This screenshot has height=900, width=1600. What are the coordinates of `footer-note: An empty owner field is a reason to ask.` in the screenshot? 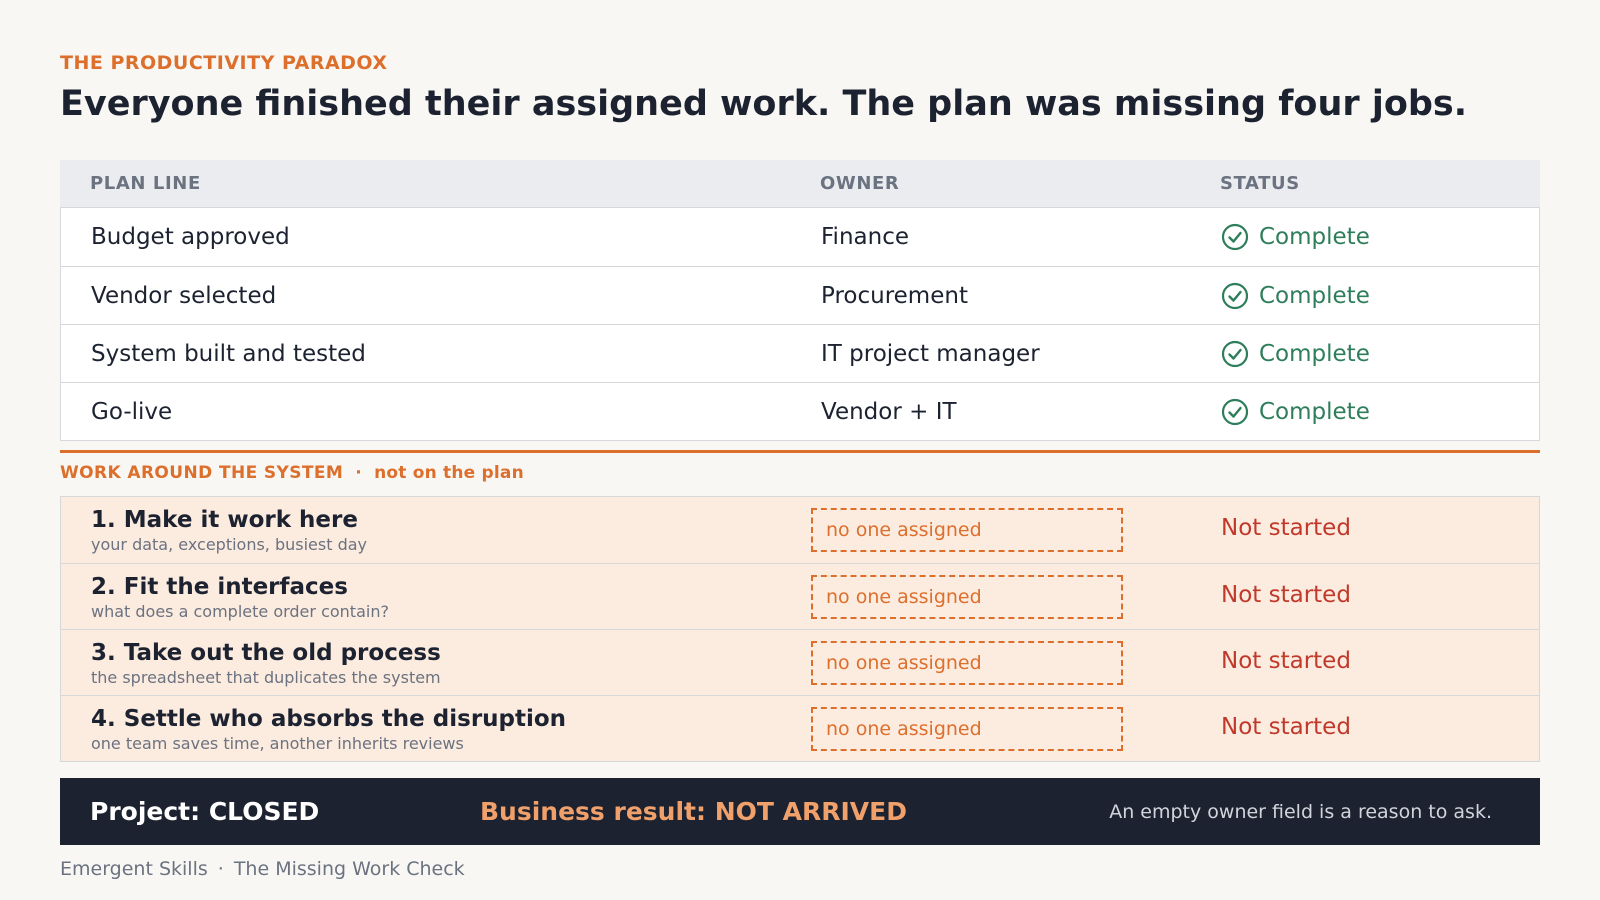 It's located at (1300, 812).